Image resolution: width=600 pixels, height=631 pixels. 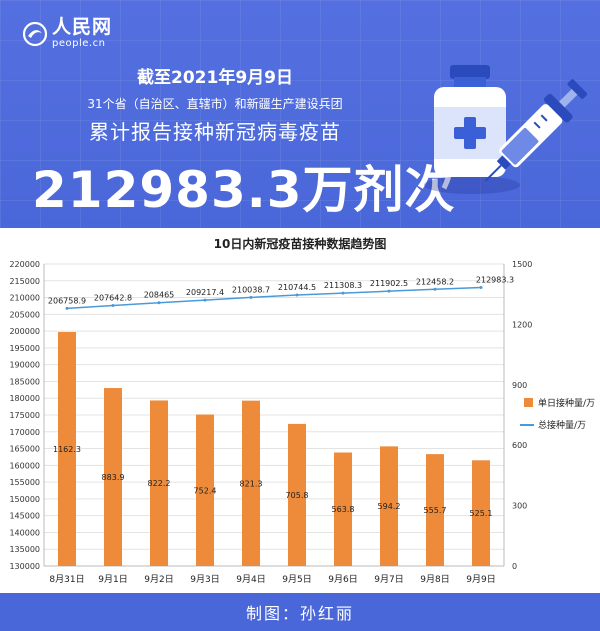 What do you see at coordinates (300, 243) in the screenshot?
I see `chart-title: 10日内新冠疫苗接种数据趋势图` at bounding box center [300, 243].